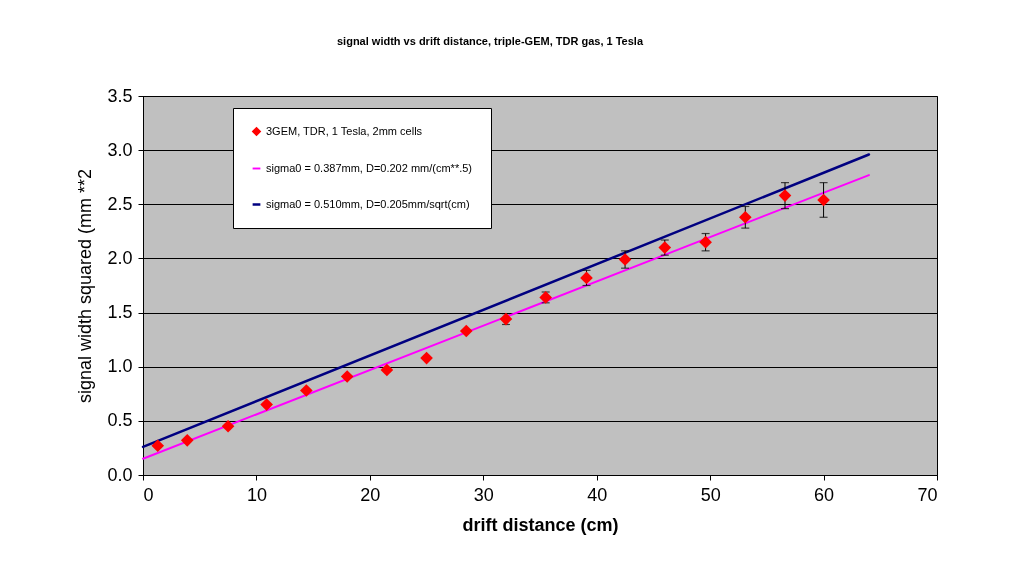  Describe the element at coordinates (120, 203) in the screenshot. I see `y-tick-label: 2.5` at that location.